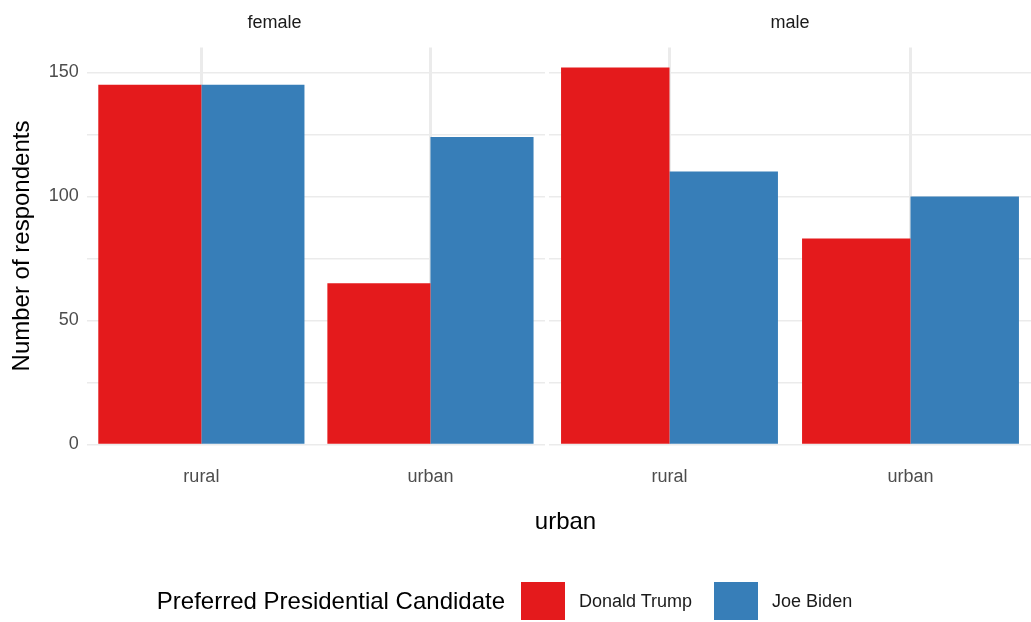  What do you see at coordinates (331, 601) in the screenshot?
I see `legend-title: Preferred Presidential Candidate` at bounding box center [331, 601].